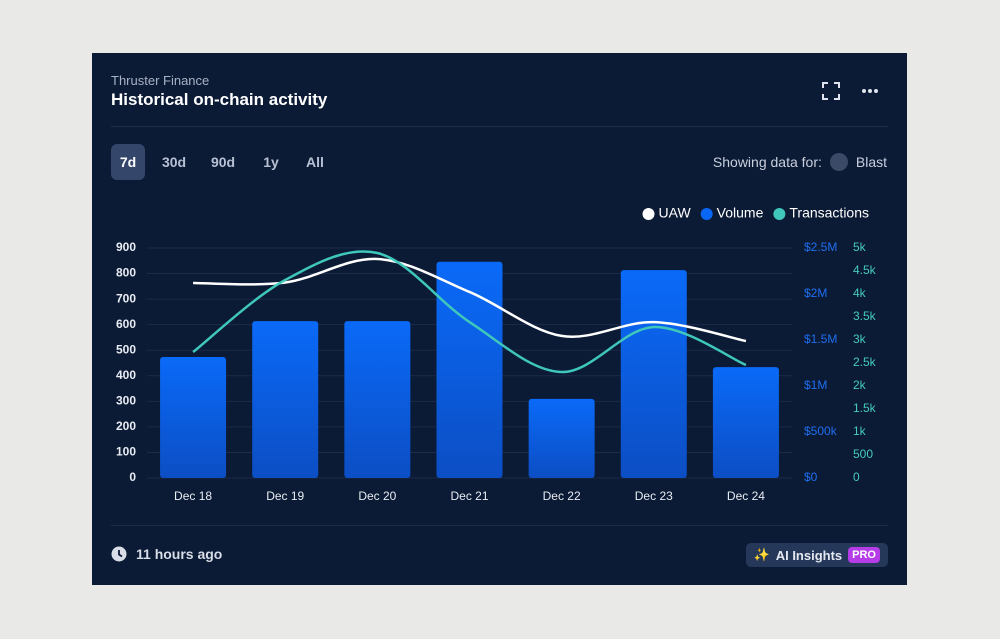 The image size is (1000, 639). I want to click on y-tick-label: 400, so click(126, 375).